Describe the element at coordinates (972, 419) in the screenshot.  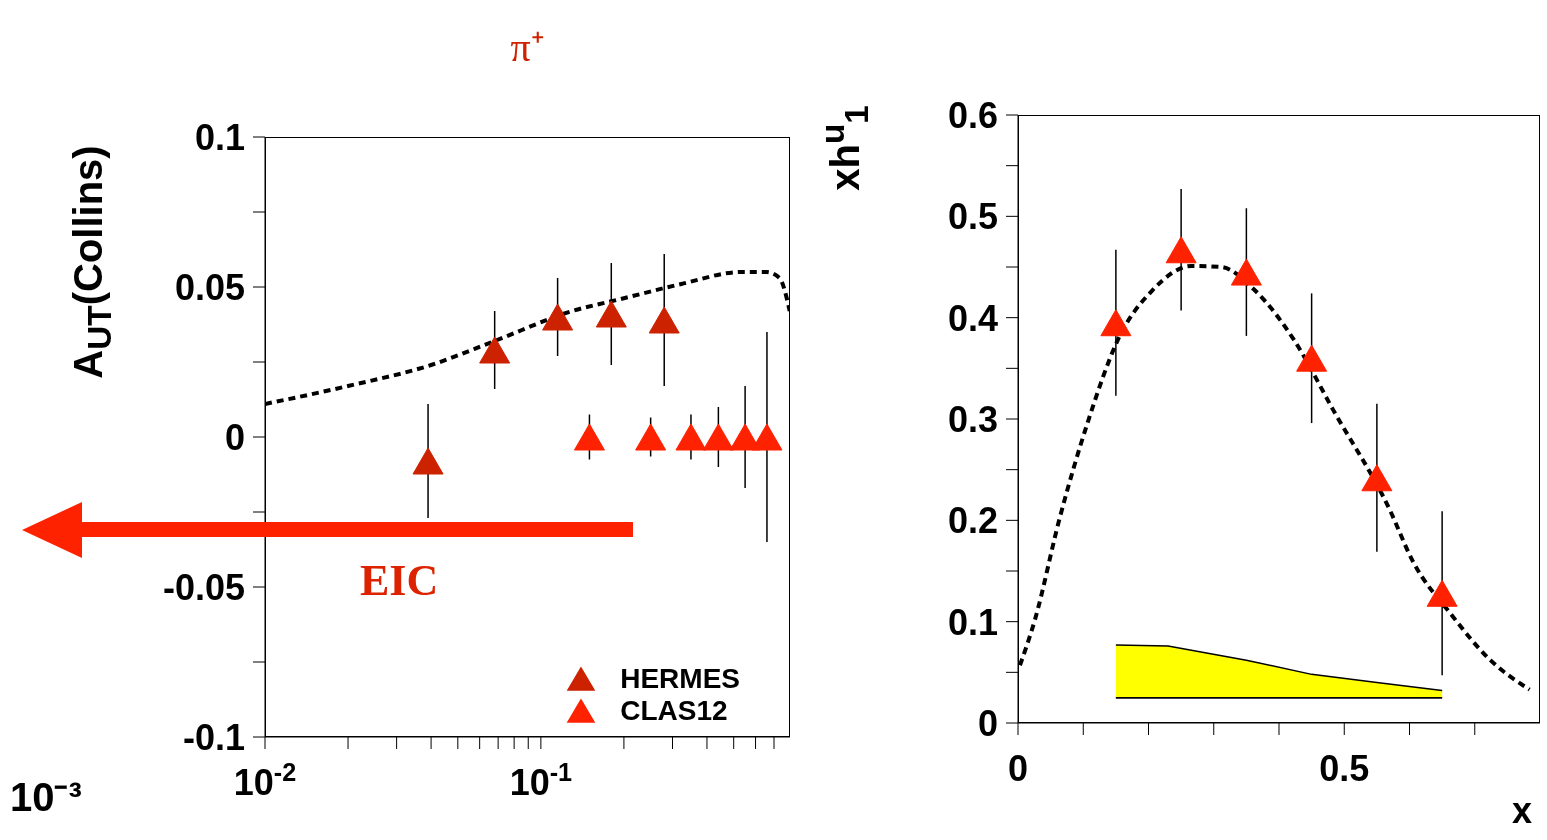
I see `y-tick-label: 0.3` at that location.